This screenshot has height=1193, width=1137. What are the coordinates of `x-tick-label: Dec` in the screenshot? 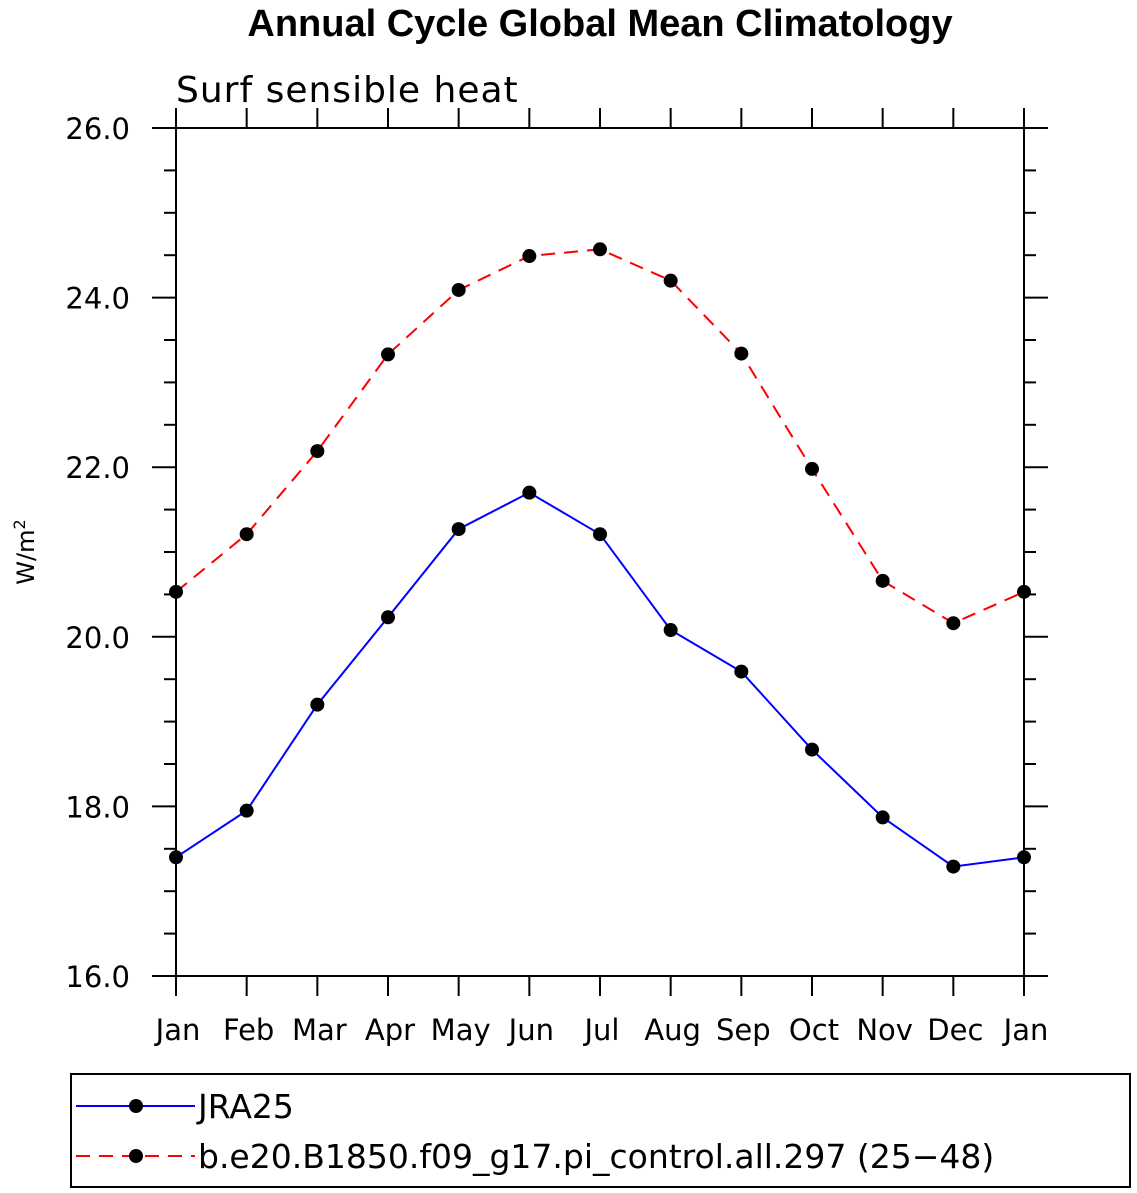 It's located at (955, 1030).